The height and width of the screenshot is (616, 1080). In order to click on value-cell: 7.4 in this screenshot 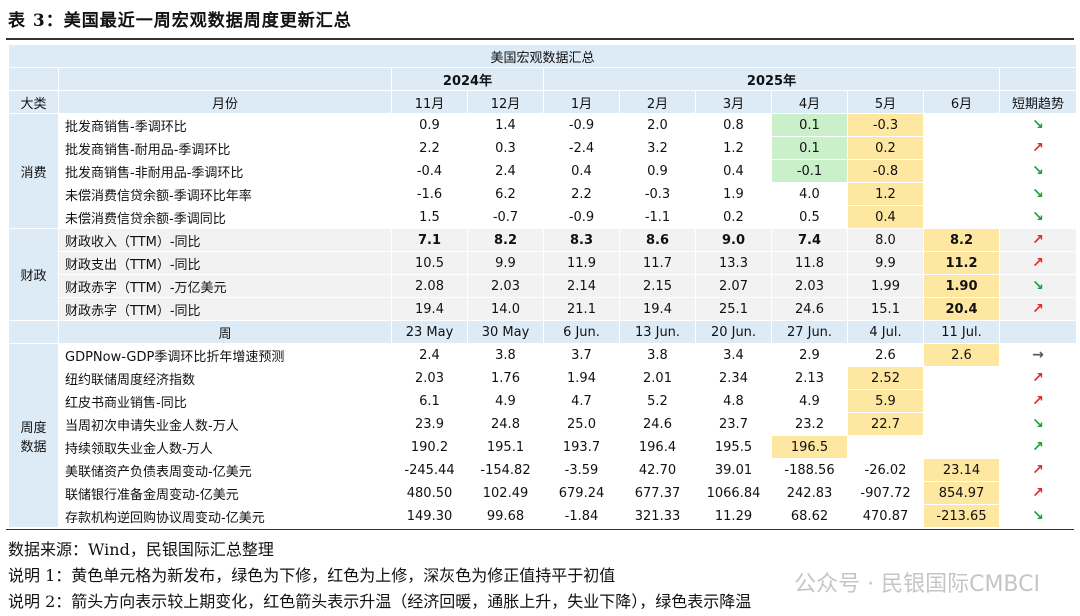, I will do `click(809, 240)`.